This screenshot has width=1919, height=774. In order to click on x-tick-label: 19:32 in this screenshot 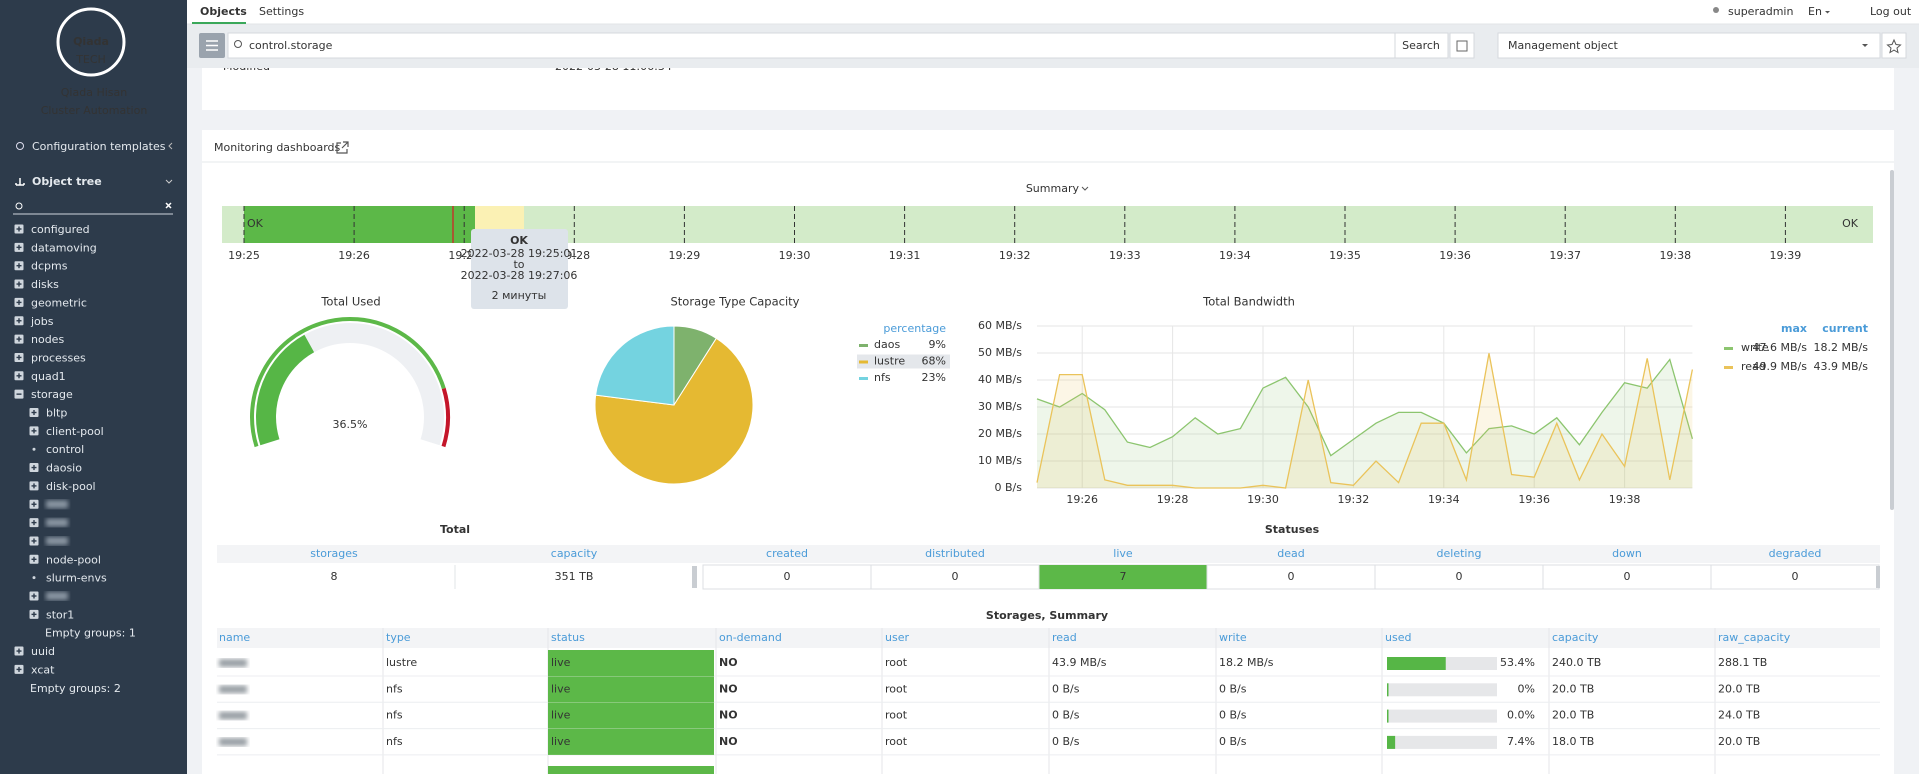, I will do `click(1354, 499)`.